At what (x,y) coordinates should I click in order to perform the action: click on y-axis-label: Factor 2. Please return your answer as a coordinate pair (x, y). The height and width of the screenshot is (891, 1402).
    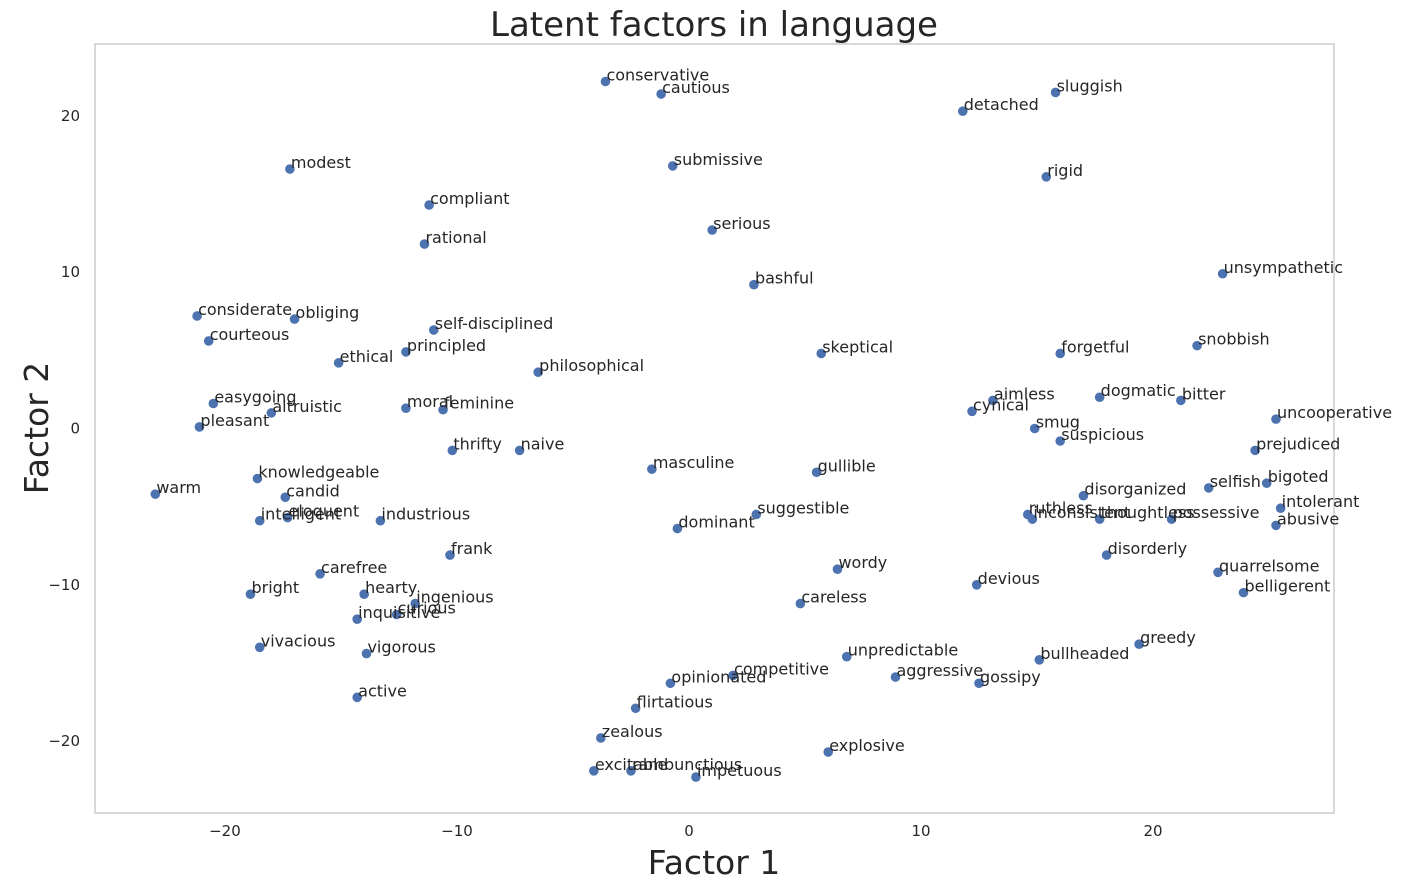
    Looking at the image, I should click on (36, 428).